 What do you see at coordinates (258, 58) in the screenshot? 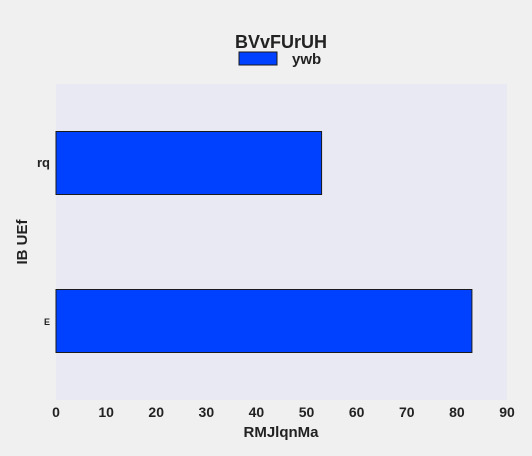
I see `legend-swatch` at bounding box center [258, 58].